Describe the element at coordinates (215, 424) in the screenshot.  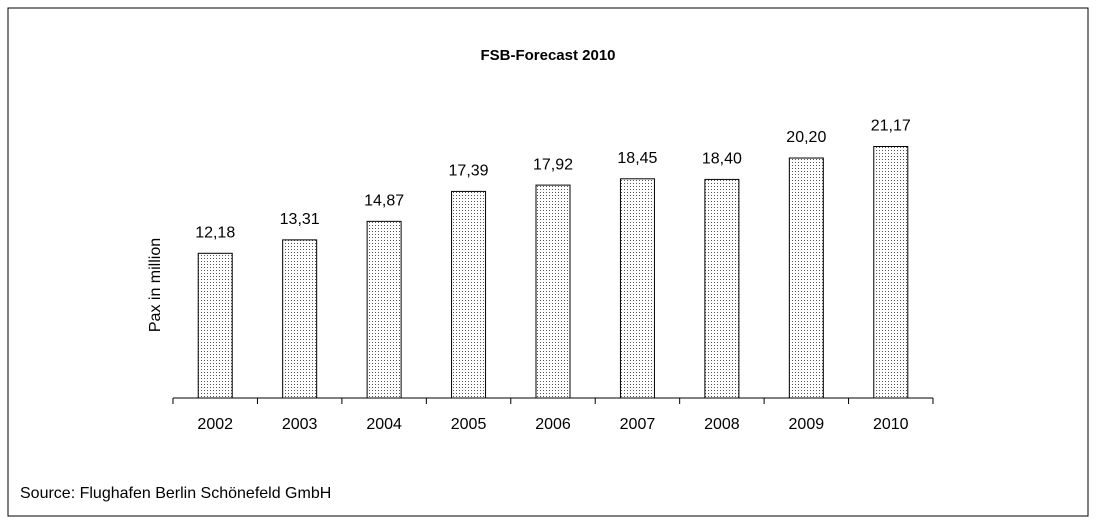
I see `x-tick-label: 2002` at that location.